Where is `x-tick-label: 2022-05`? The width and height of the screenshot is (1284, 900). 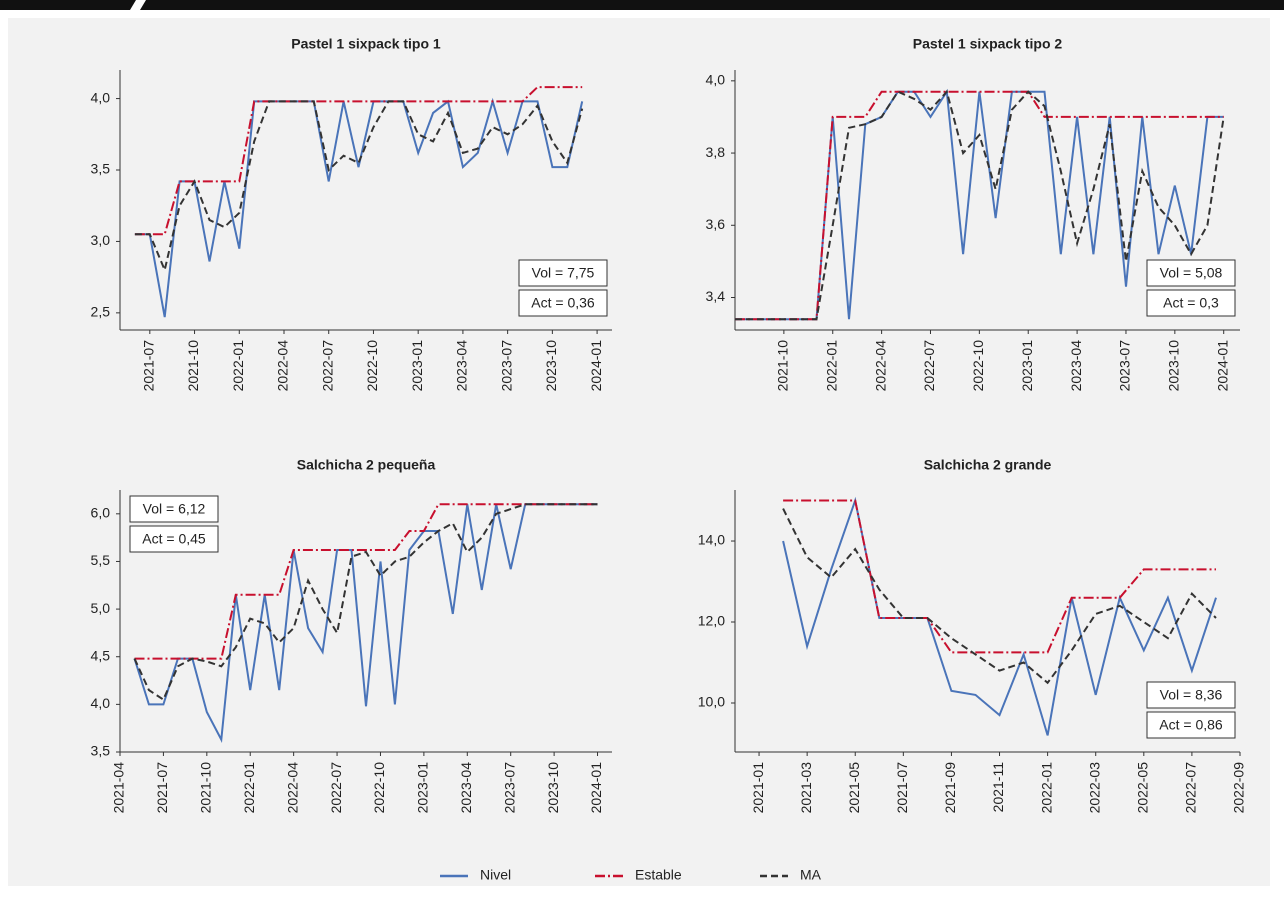 x-tick-label: 2022-05 is located at coordinates (1143, 788).